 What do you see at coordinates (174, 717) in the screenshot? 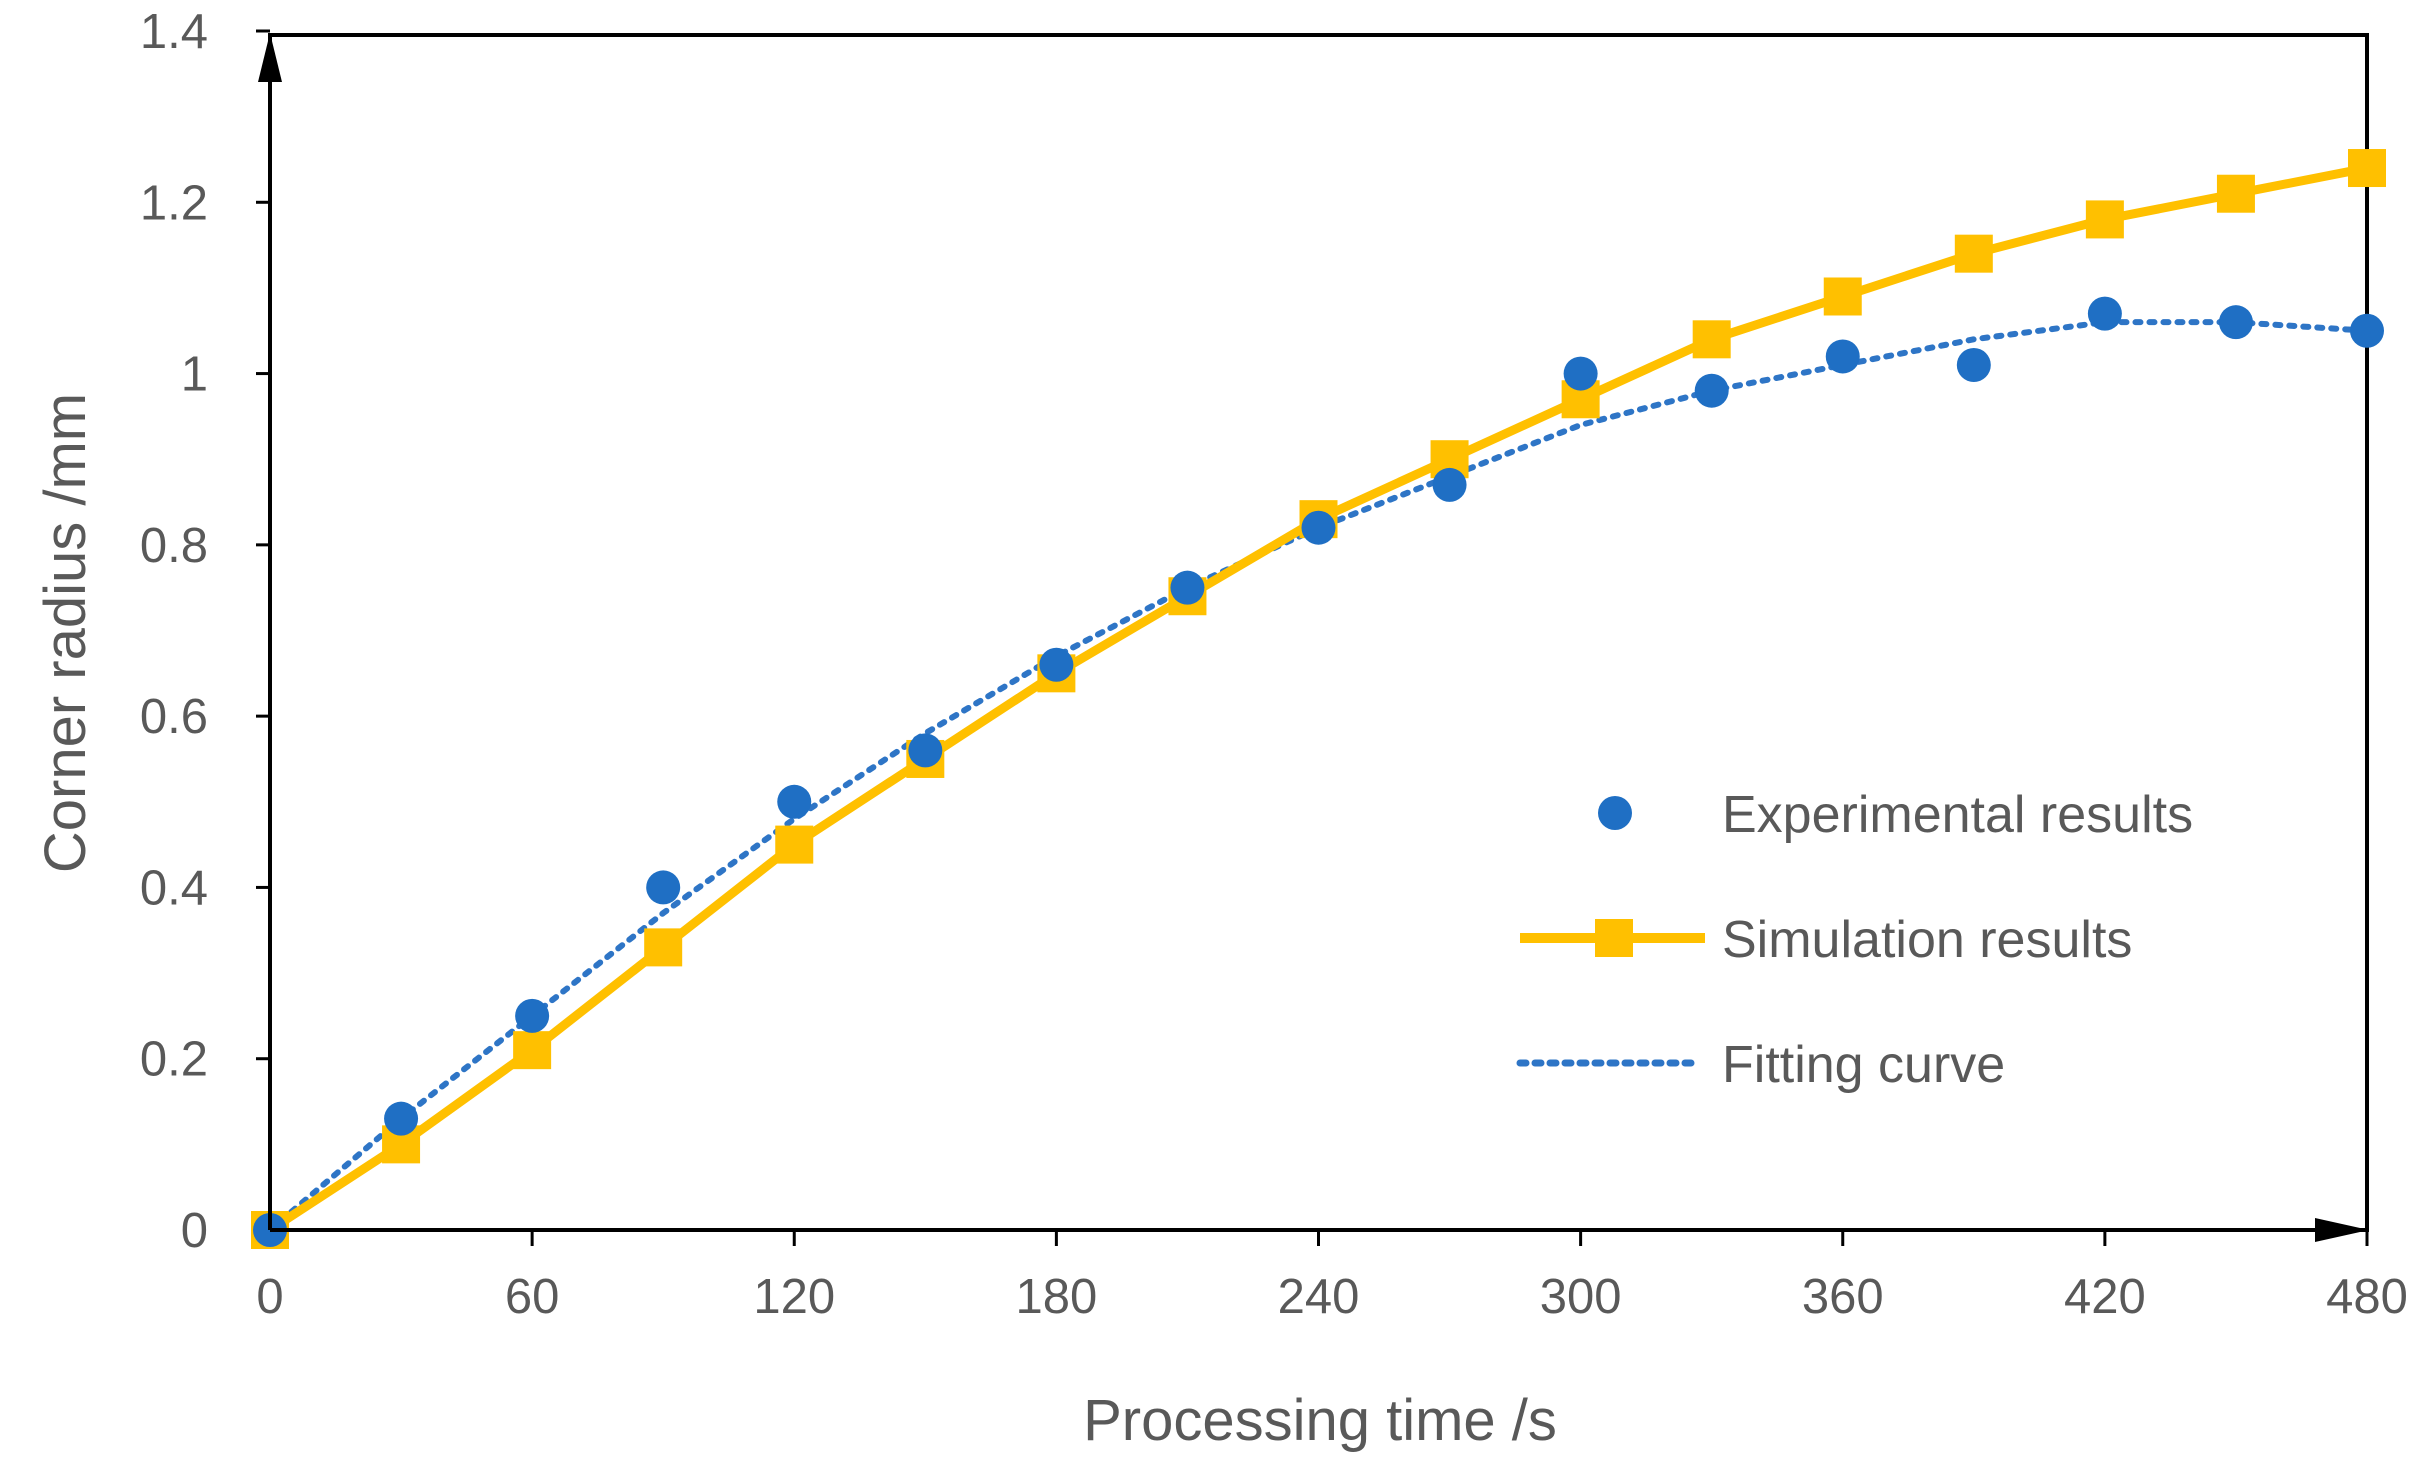
I see `y-tick-label: 0.6` at bounding box center [174, 717].